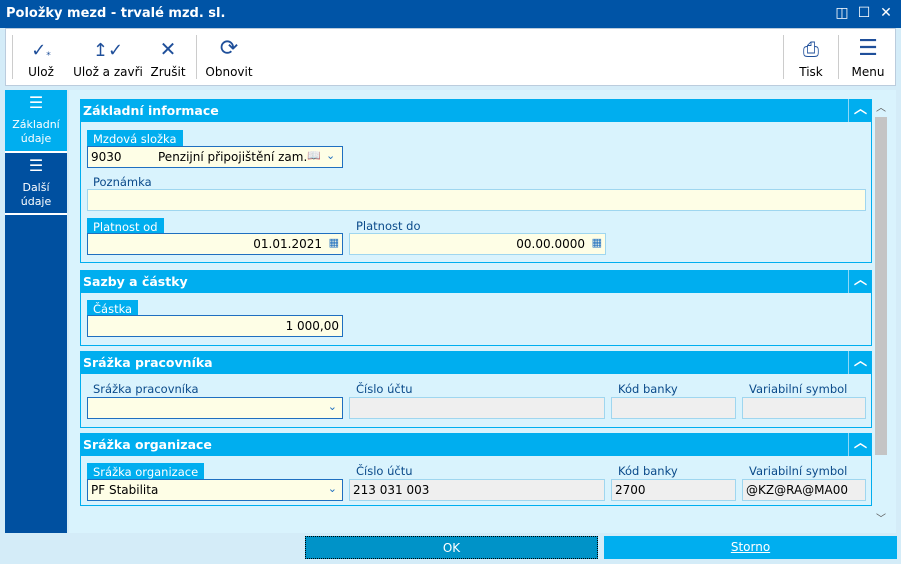 The height and width of the screenshot is (564, 901). I want to click on amount-input: 1 000,00, so click(215, 326).